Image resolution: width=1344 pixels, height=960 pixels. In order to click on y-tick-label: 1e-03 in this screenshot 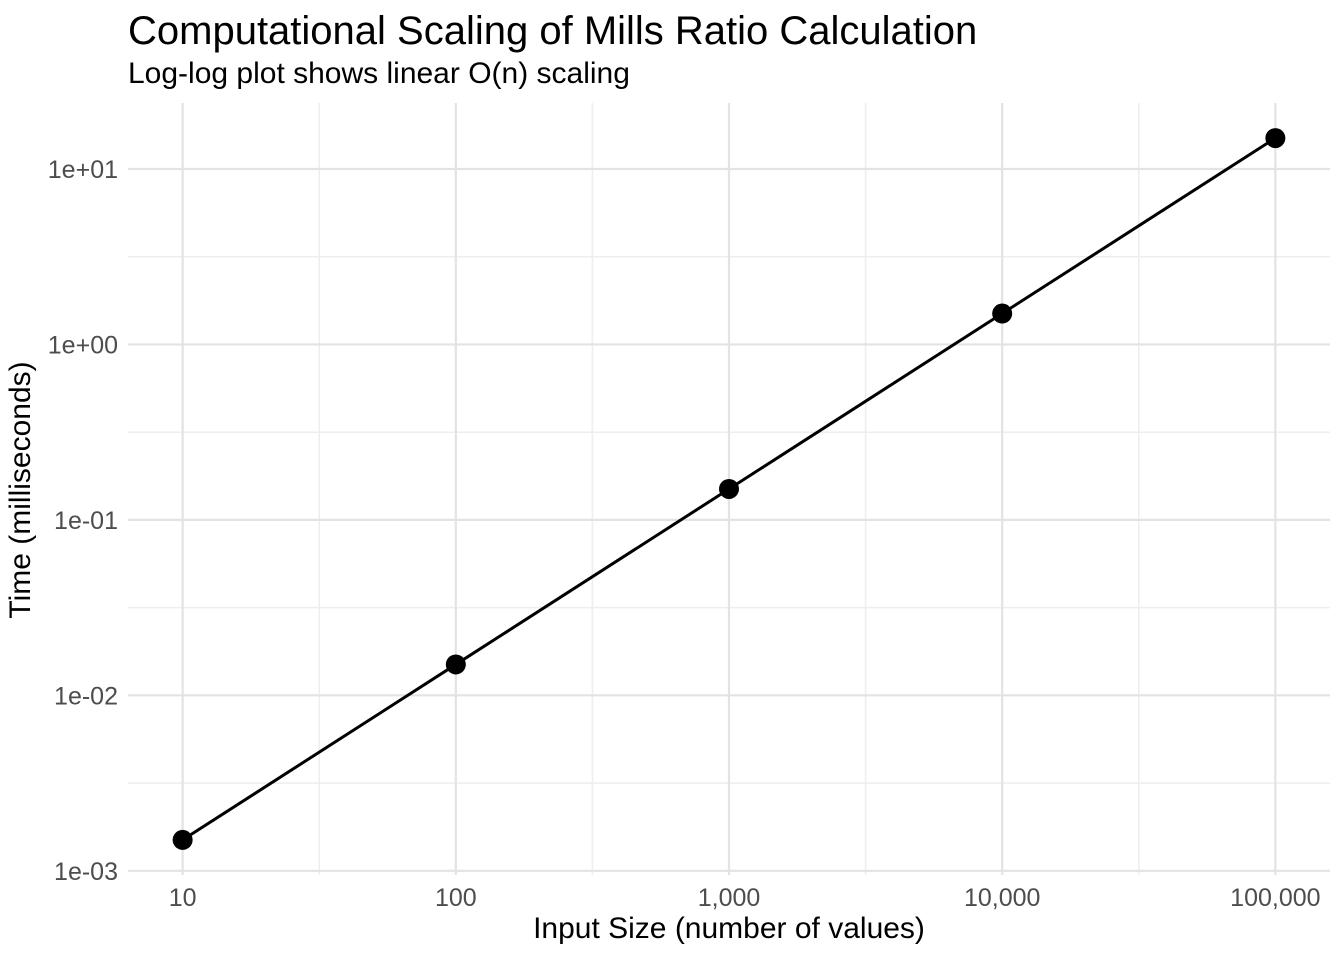, I will do `click(86, 872)`.